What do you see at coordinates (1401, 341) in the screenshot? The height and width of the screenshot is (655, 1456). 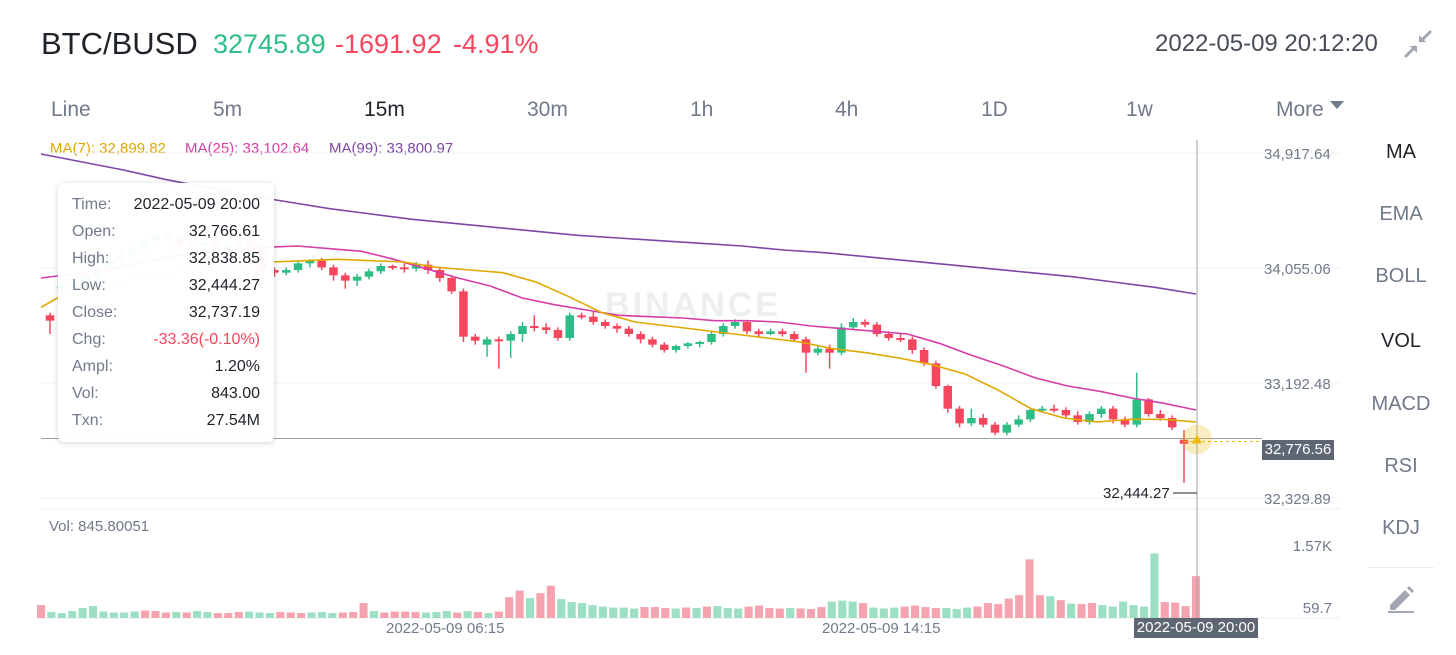 I see `indicator-vol: VOL` at bounding box center [1401, 341].